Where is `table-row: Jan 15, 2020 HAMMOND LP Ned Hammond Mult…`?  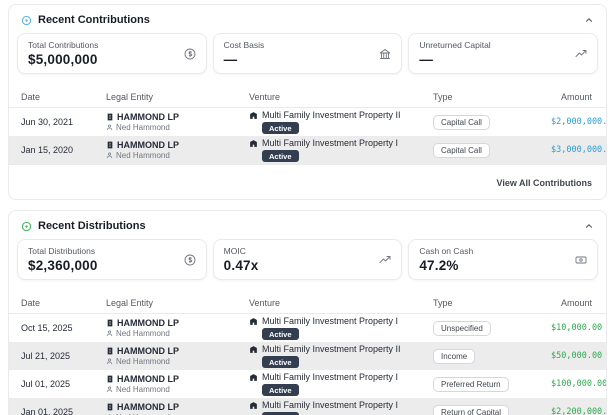
table-row: Jan 15, 2020 HAMMOND LP Ned Hammond Mult… is located at coordinates (307, 150).